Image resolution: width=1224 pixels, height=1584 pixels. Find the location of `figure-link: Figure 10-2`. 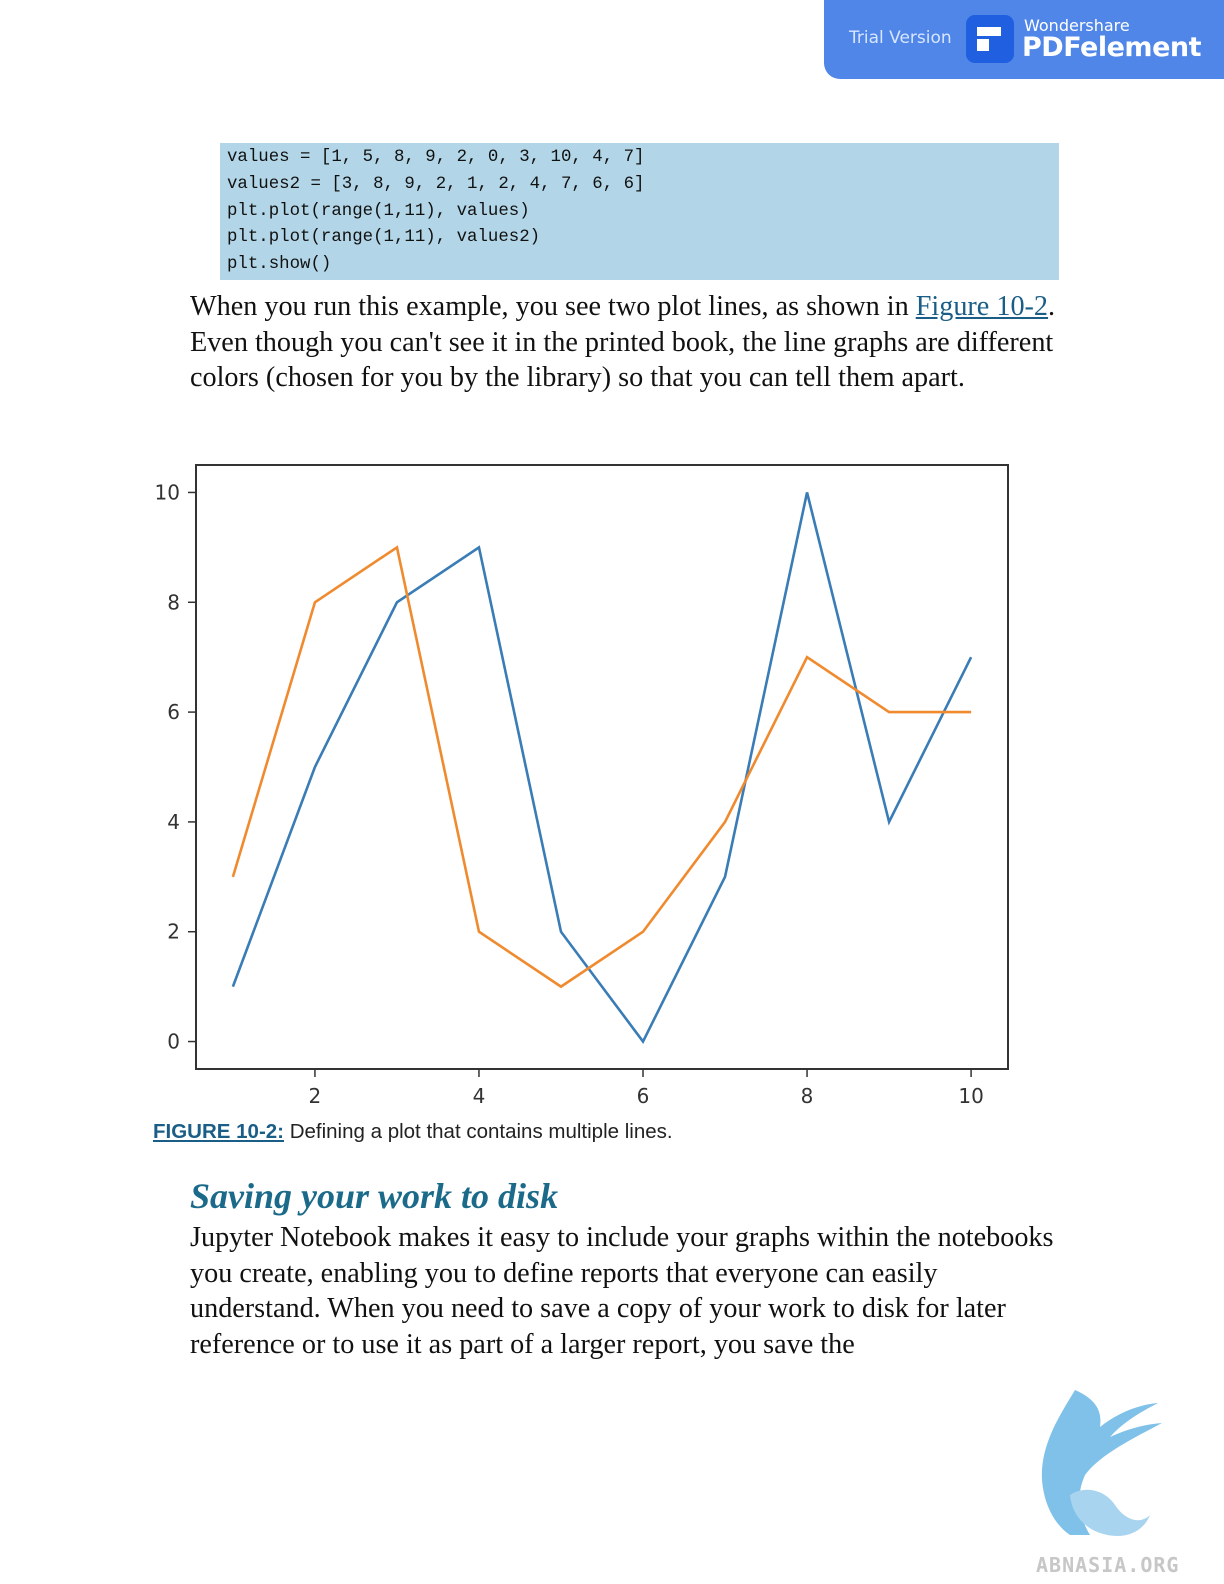

figure-link: Figure 10-2 is located at coordinates (982, 306).